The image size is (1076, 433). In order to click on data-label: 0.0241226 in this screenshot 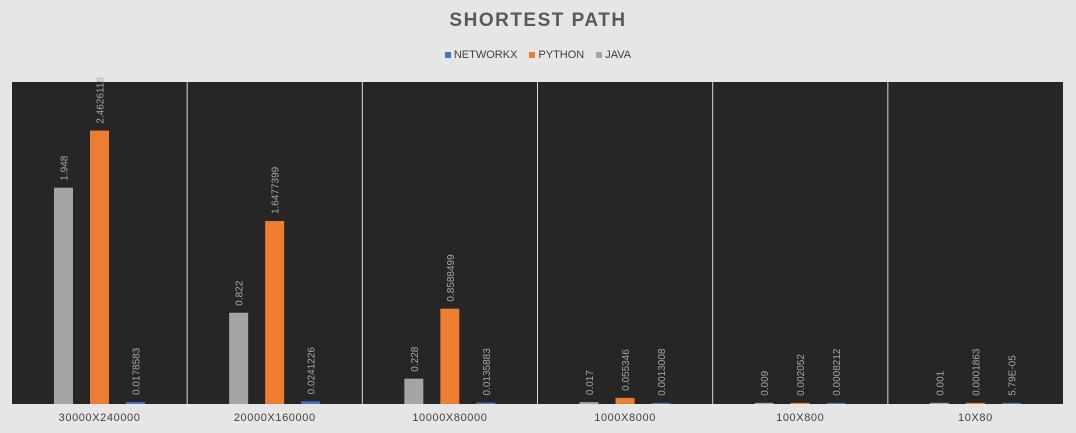, I will do `click(312, 371)`.